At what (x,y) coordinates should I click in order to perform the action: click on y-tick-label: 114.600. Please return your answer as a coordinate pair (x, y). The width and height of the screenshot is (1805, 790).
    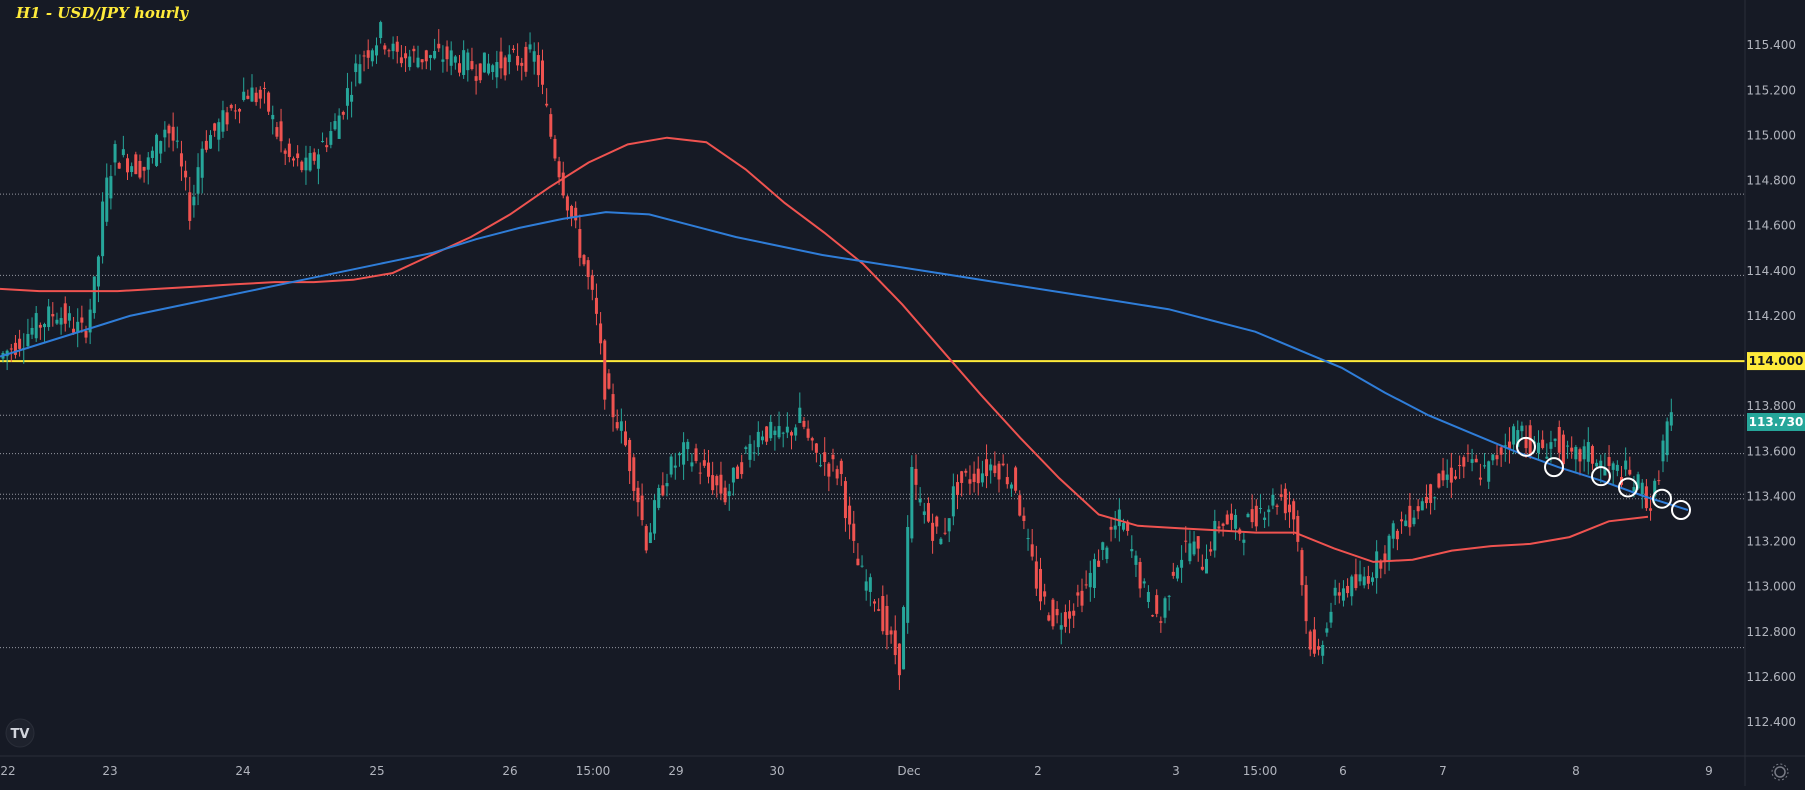
    Looking at the image, I should click on (1771, 226).